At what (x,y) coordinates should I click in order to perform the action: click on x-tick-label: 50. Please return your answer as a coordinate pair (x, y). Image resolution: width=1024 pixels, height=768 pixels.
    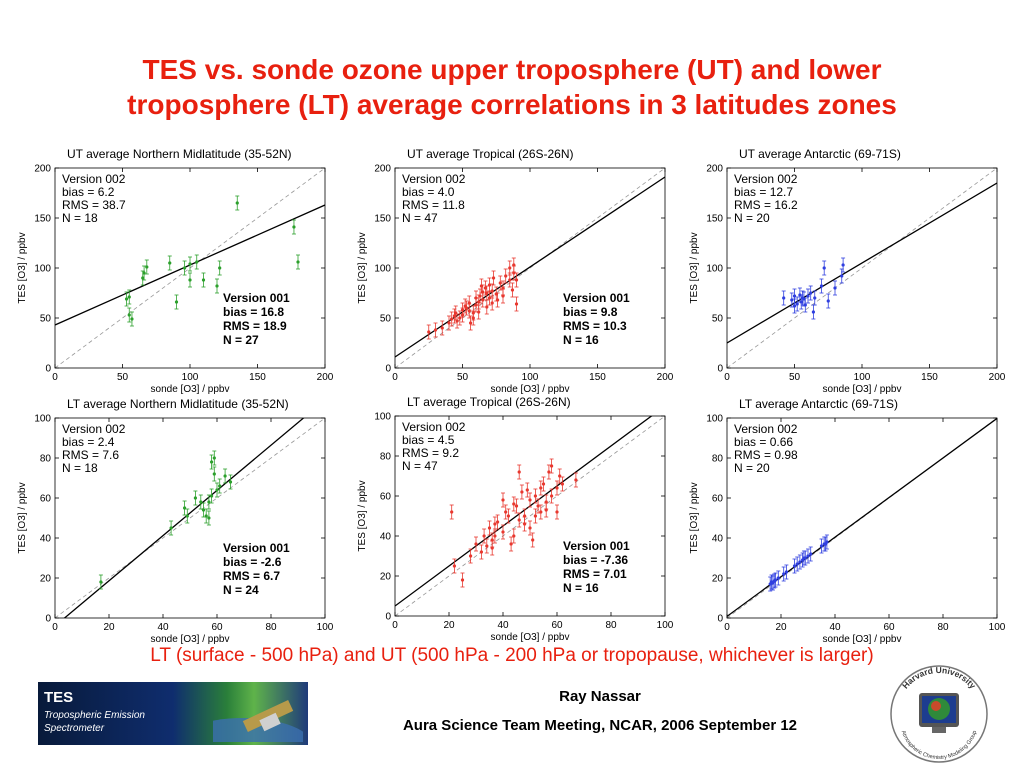
    Looking at the image, I should click on (123, 377).